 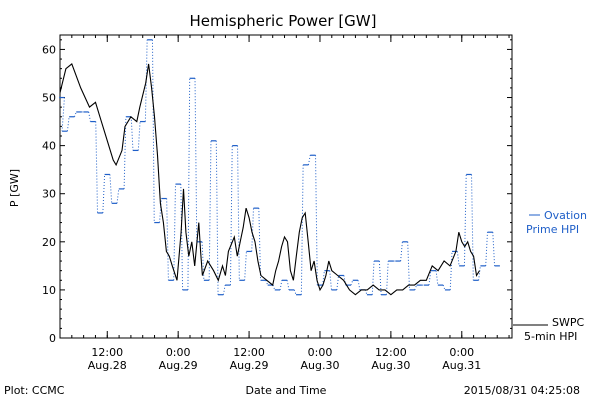 What do you see at coordinates (522, 390) in the screenshot?
I see `plot-timestamp: 2015/08/31 04:25:08` at bounding box center [522, 390].